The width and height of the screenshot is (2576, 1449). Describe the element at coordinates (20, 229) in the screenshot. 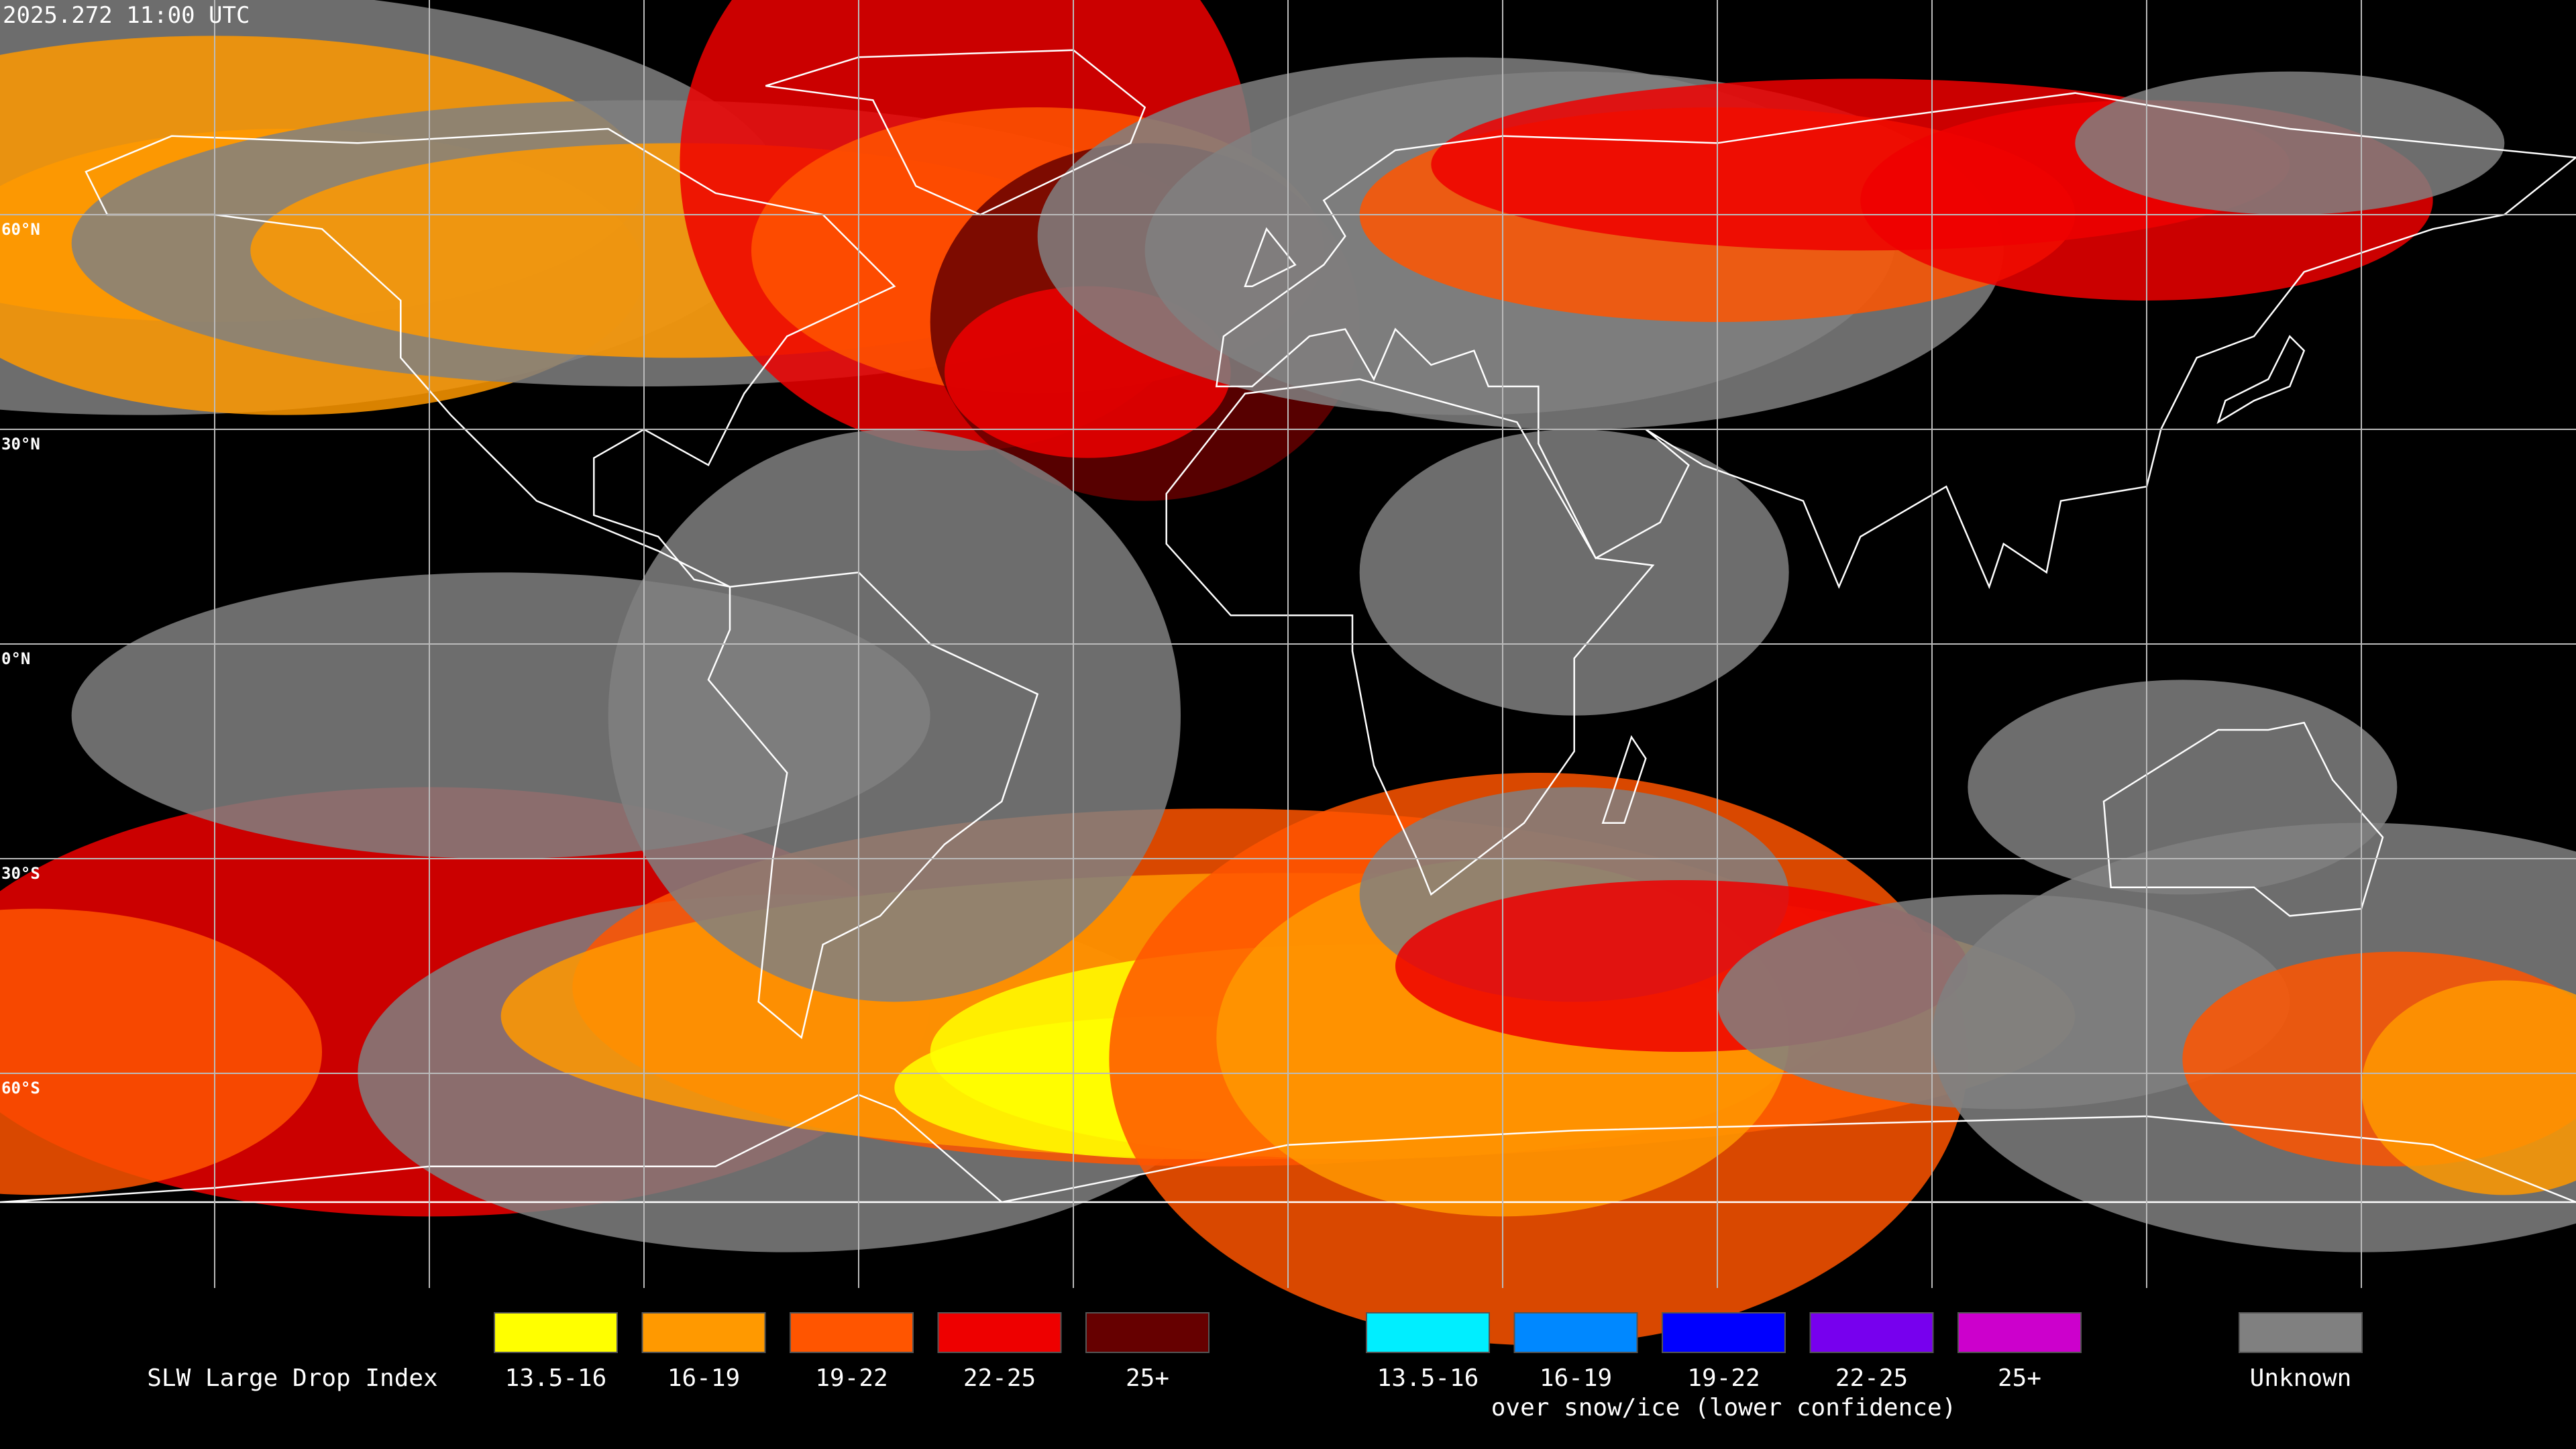

I see `latitude-label: 60°N` at that location.